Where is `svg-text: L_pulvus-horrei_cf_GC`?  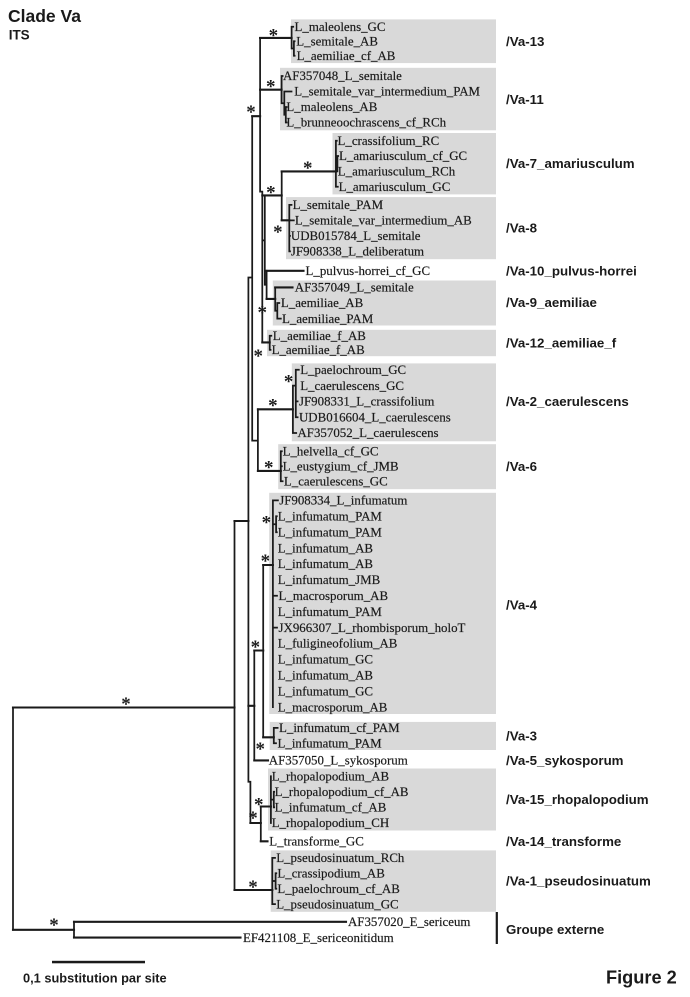
svg-text: L_pulvus-horrei_cf_GC is located at coordinates (368, 271).